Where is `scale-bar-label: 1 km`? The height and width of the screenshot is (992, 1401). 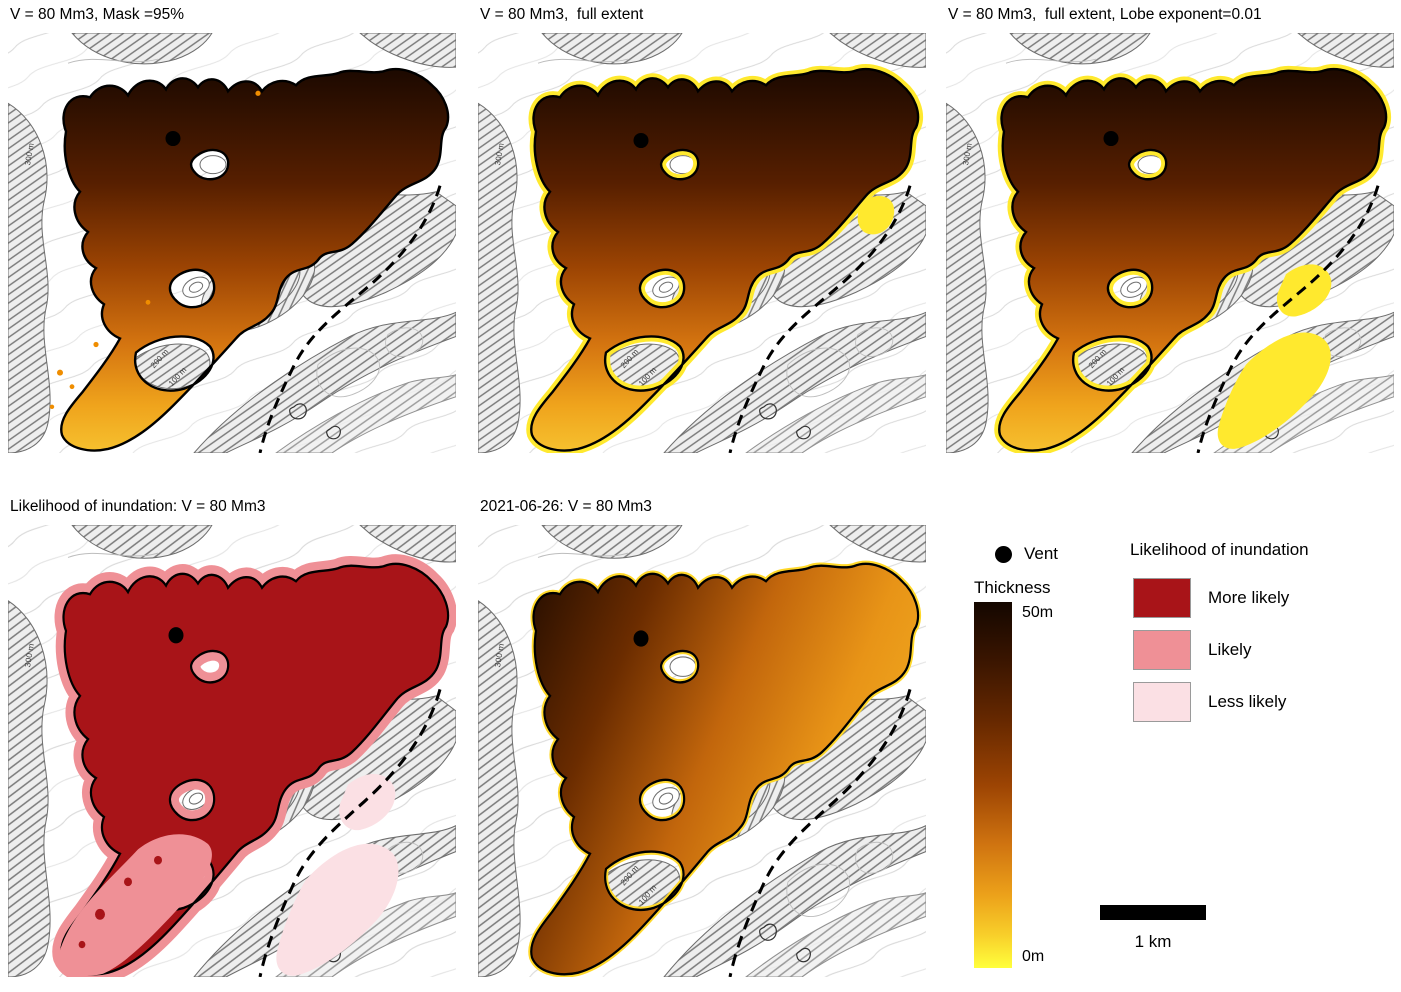
scale-bar-label: 1 km is located at coordinates (1153, 941).